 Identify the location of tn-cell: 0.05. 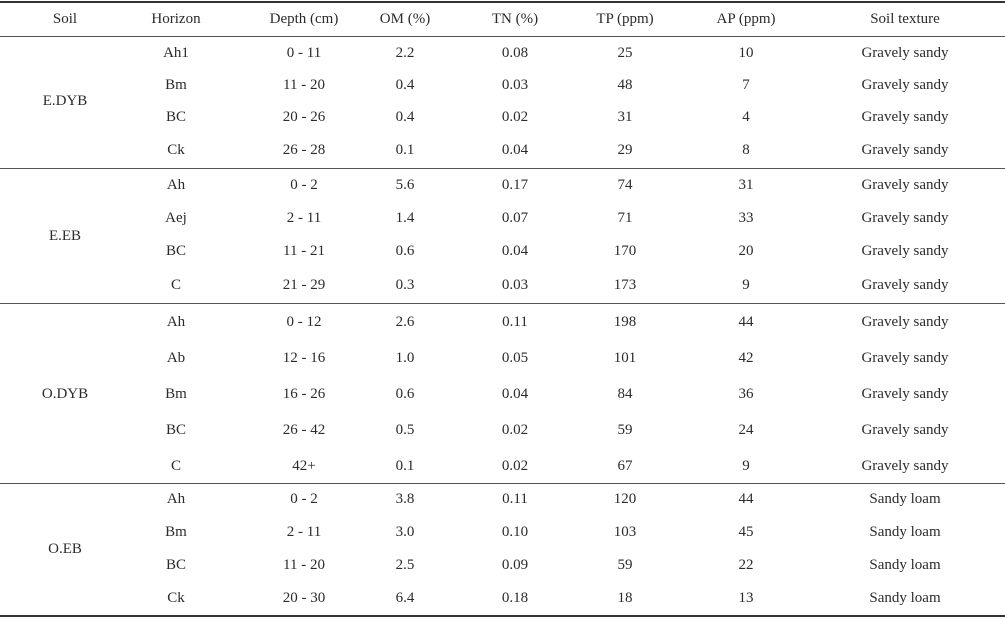
(515, 358).